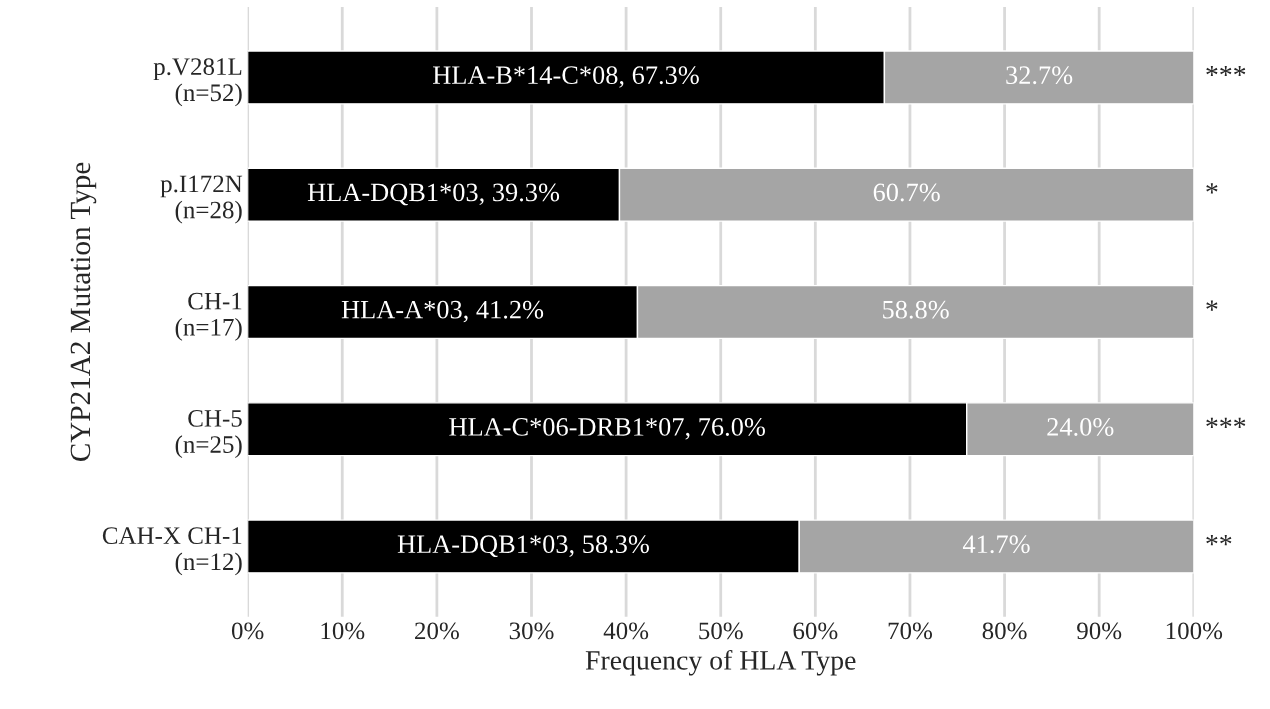  I want to click on x-tick-label: 60%, so click(815, 631).